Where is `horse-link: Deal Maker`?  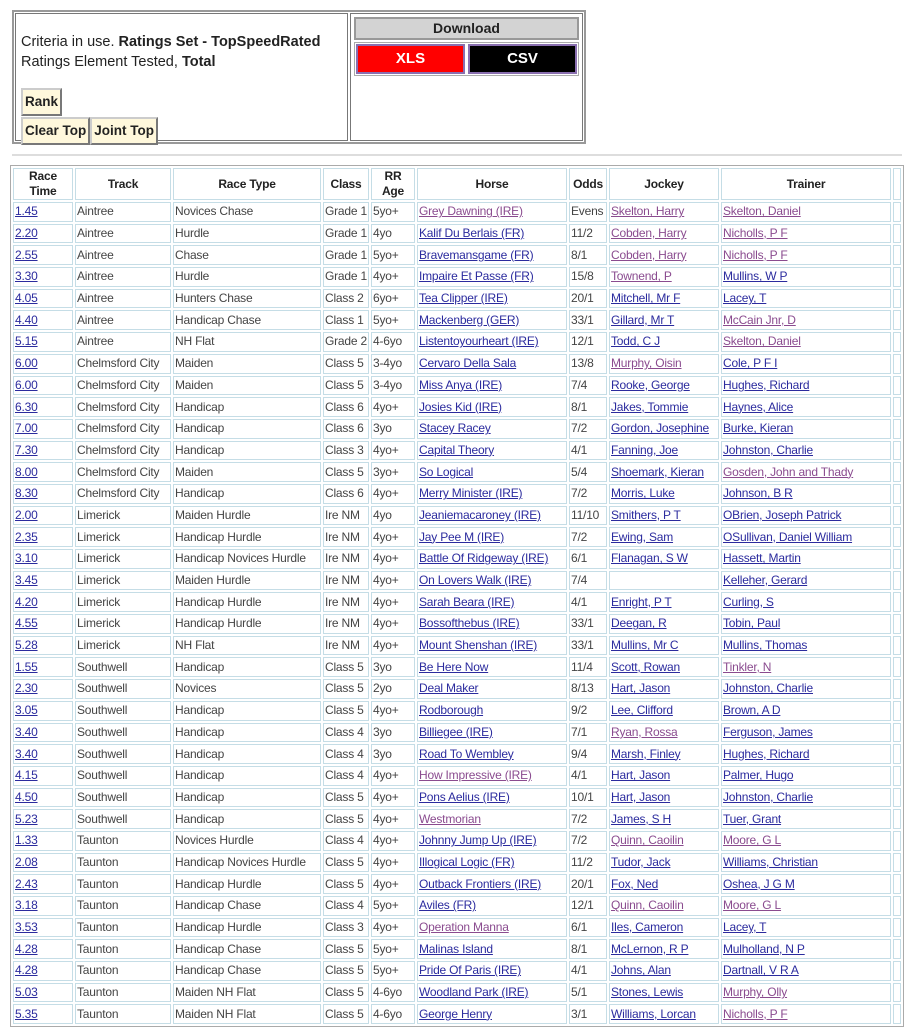 horse-link: Deal Maker is located at coordinates (449, 688).